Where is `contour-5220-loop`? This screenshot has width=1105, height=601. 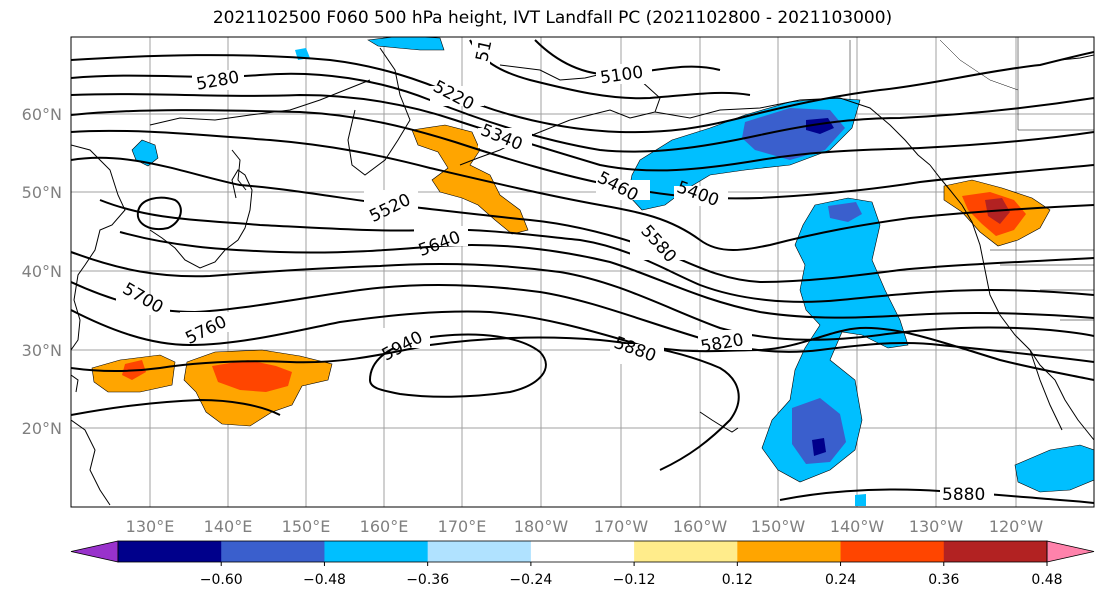 contour-5220-loop is located at coordinates (159, 213).